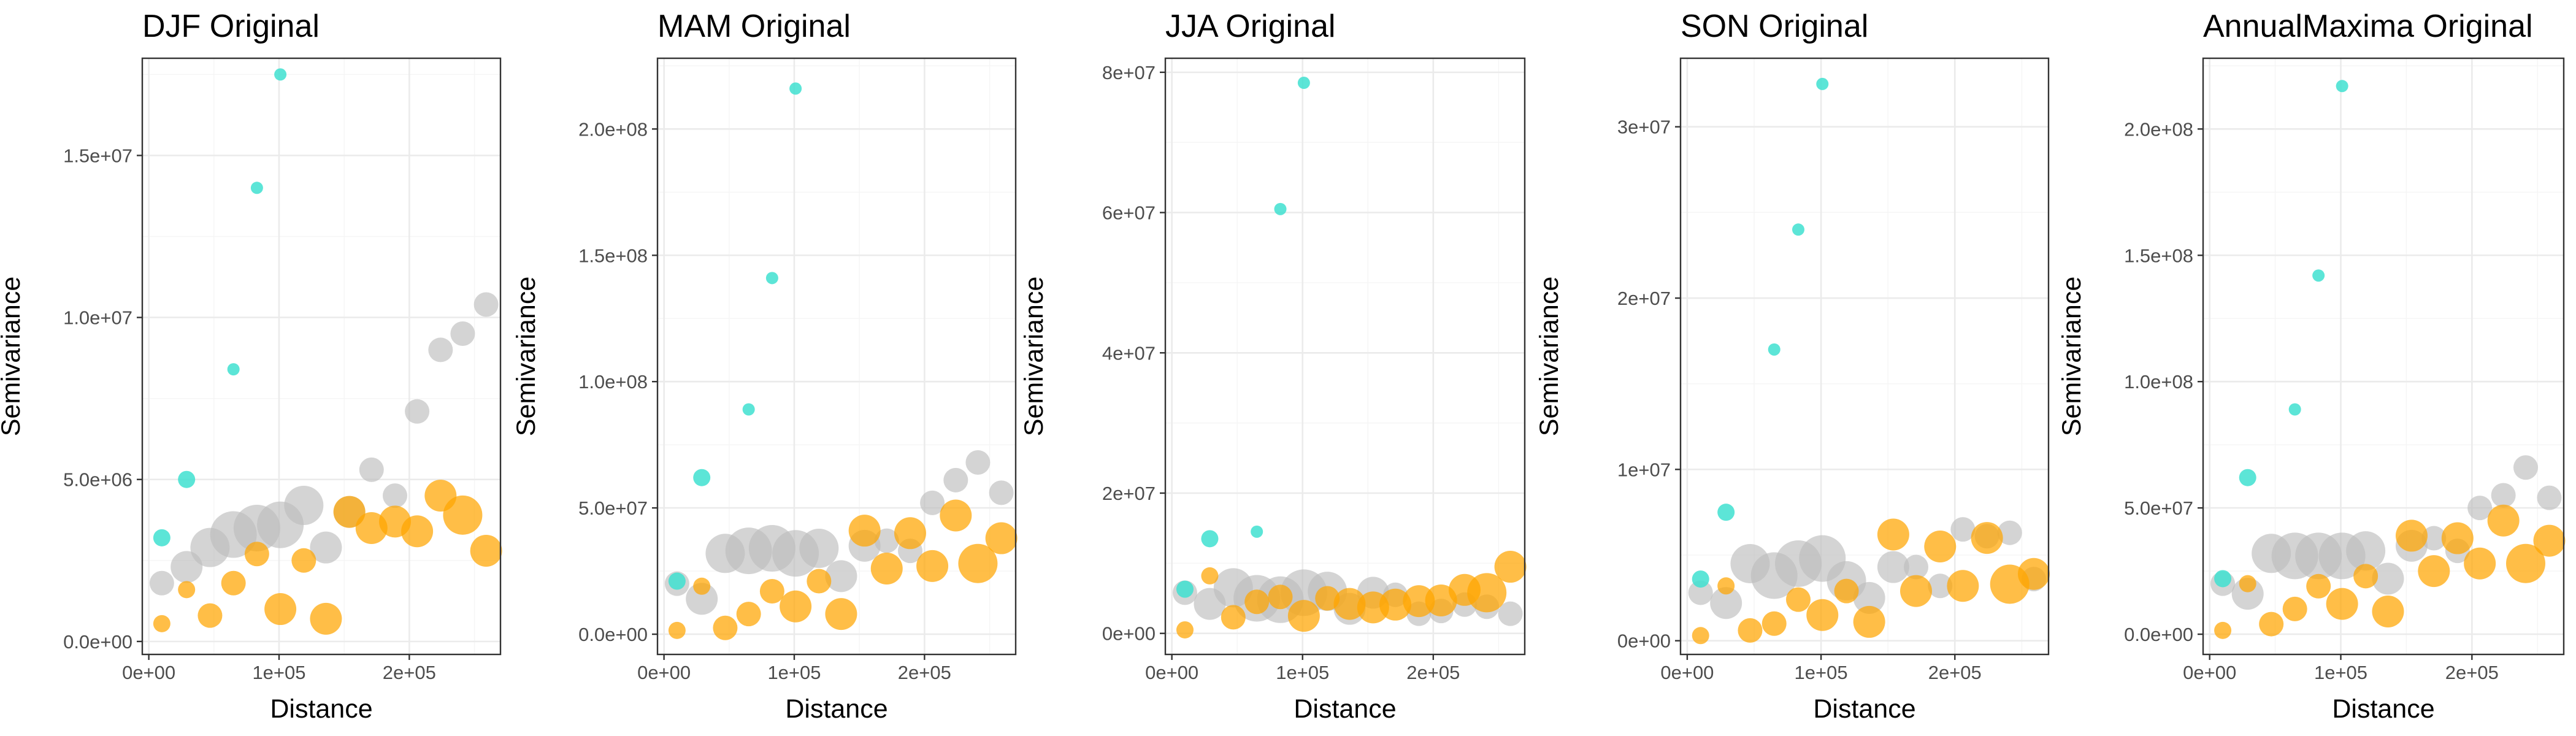 This screenshot has width=2576, height=736. What do you see at coordinates (613, 129) in the screenshot?
I see `y-tick-label: 2.0e+08` at bounding box center [613, 129].